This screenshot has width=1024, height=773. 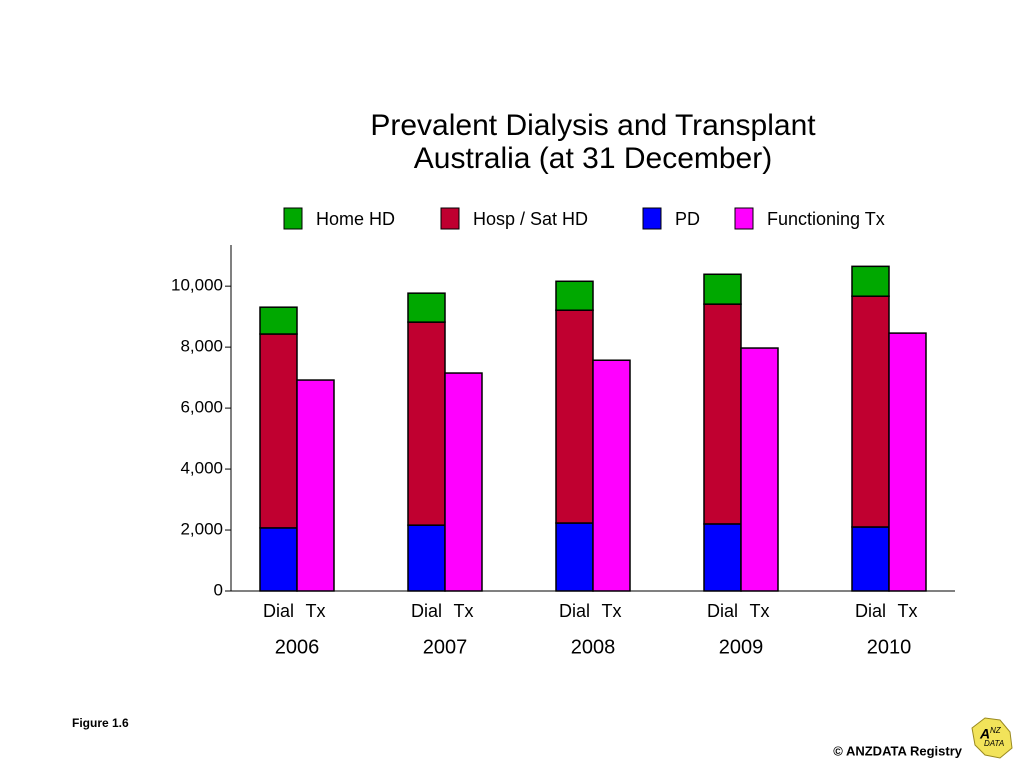 What do you see at coordinates (197, 285) in the screenshot?
I see `y-tick-label: 10,000` at bounding box center [197, 285].